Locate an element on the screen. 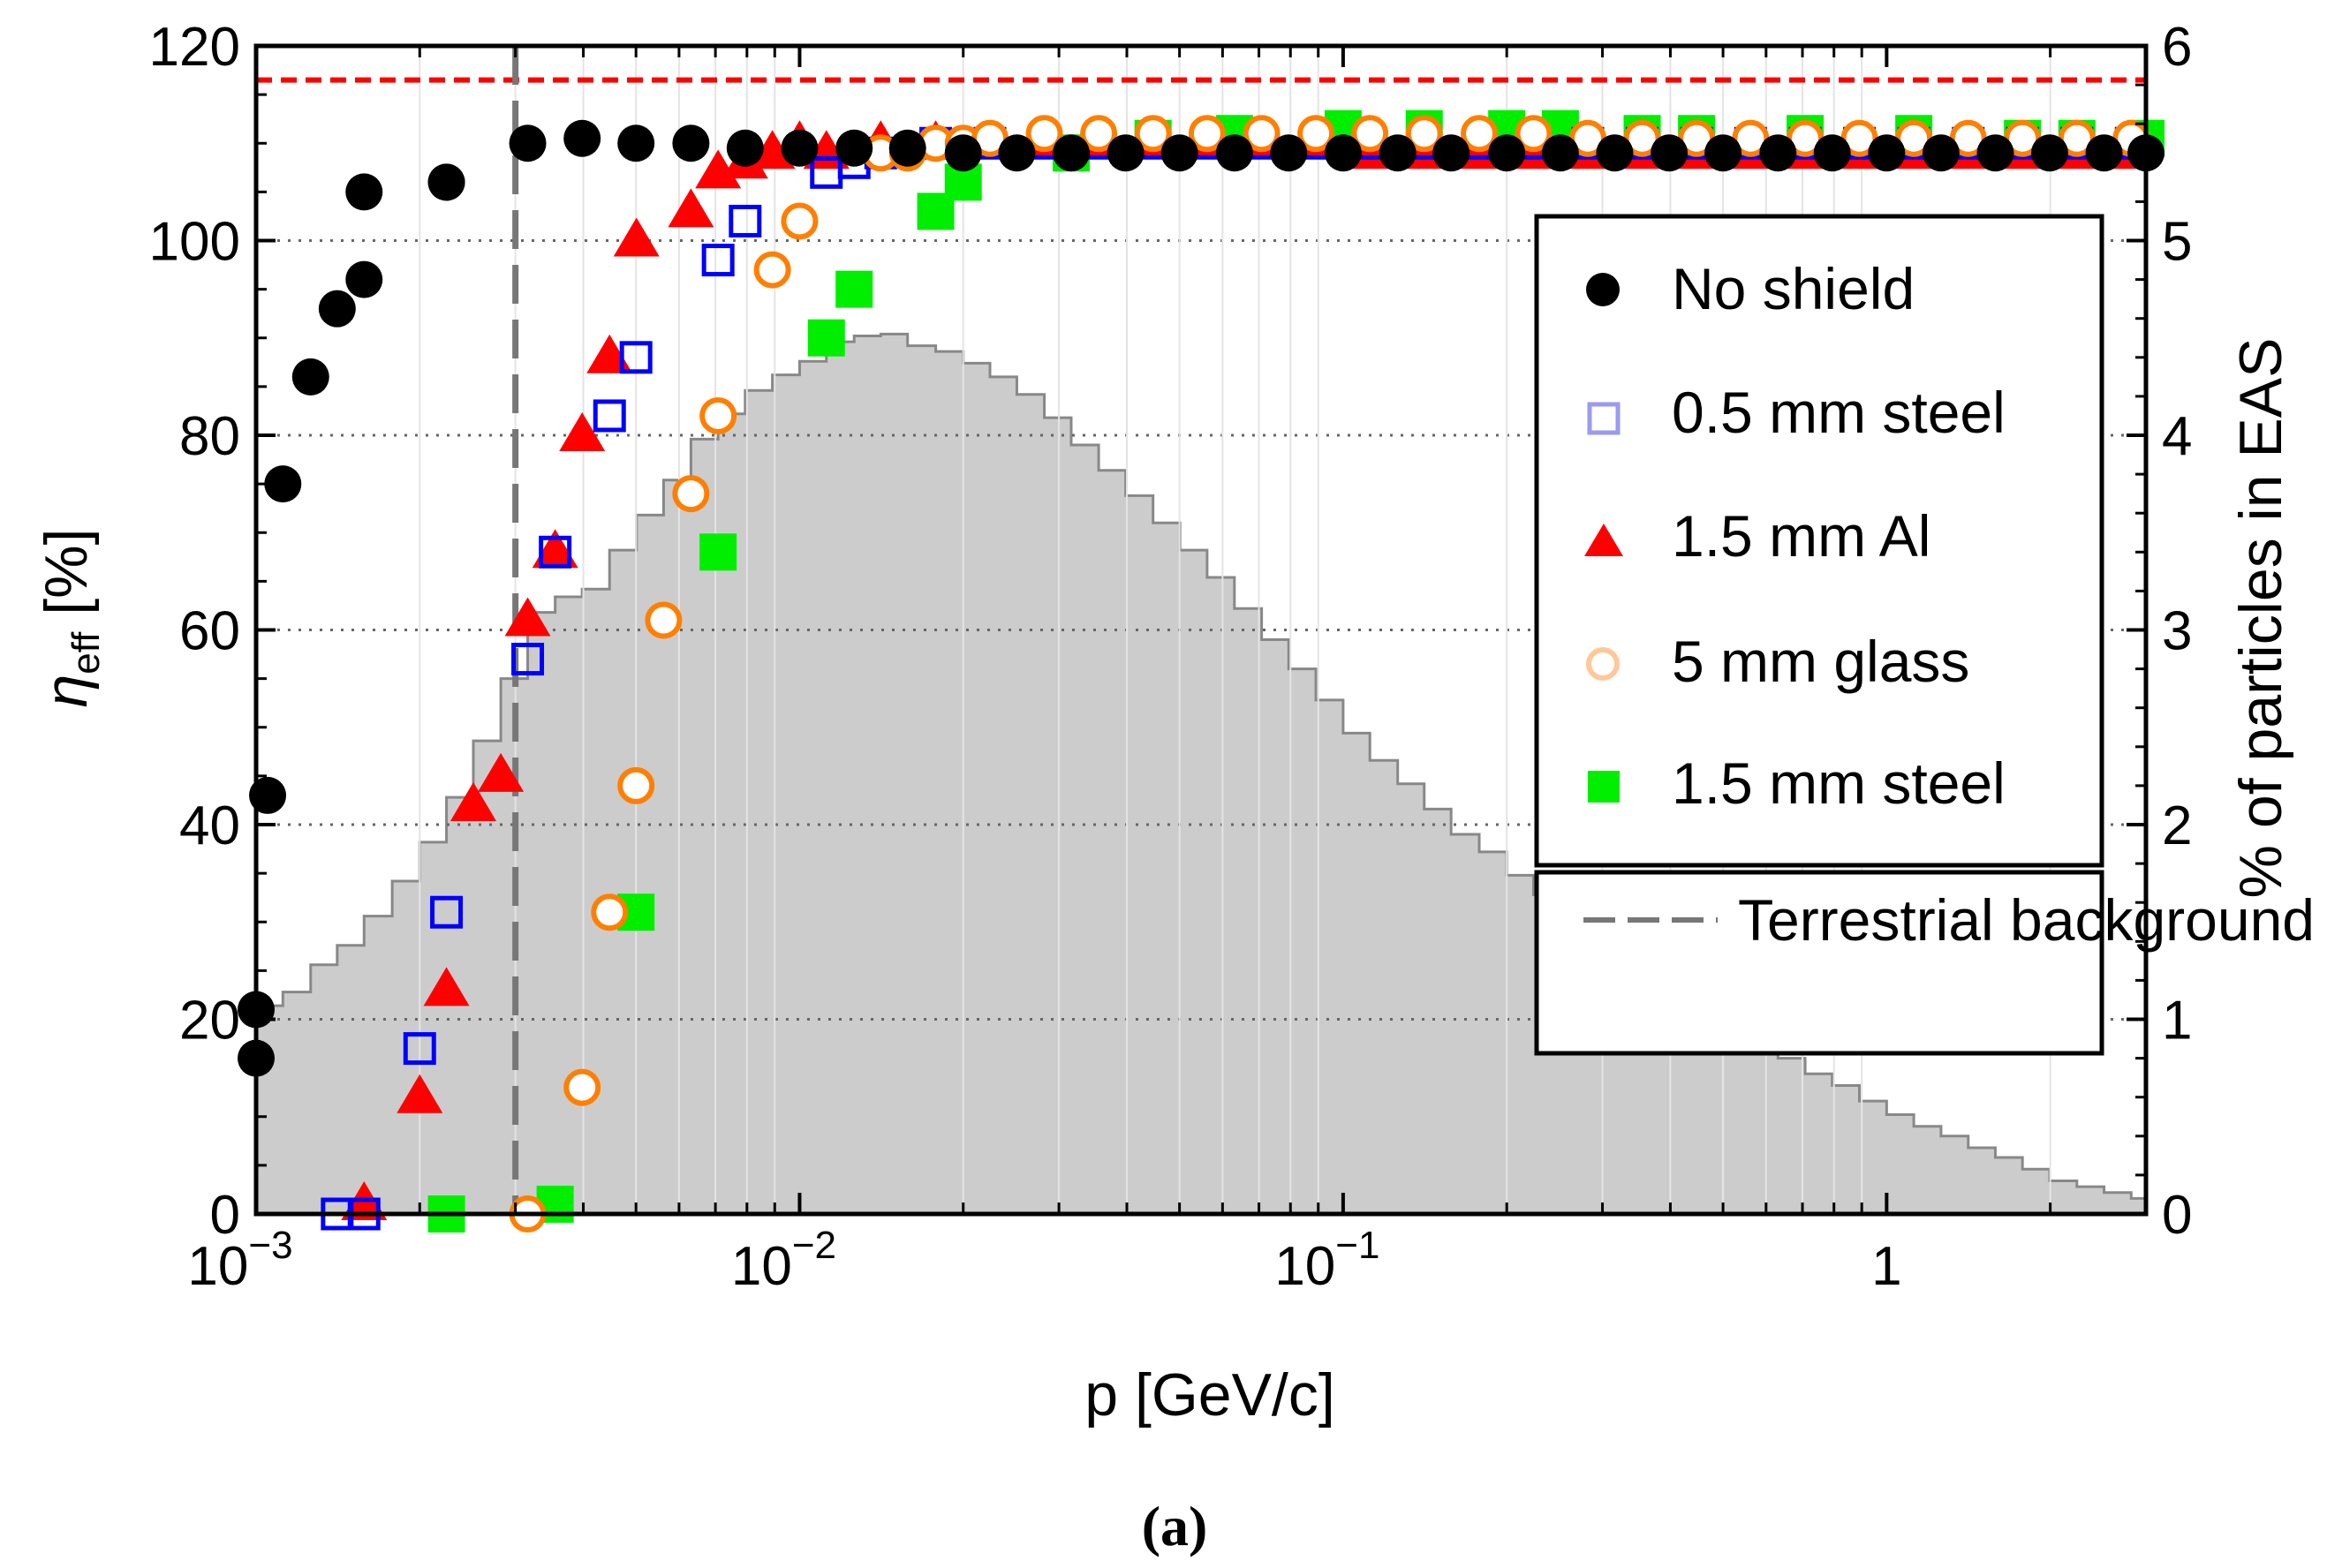 This screenshot has height=1568, width=2327. x-axis-title: p [GeV/c] is located at coordinates (1209, 1395).